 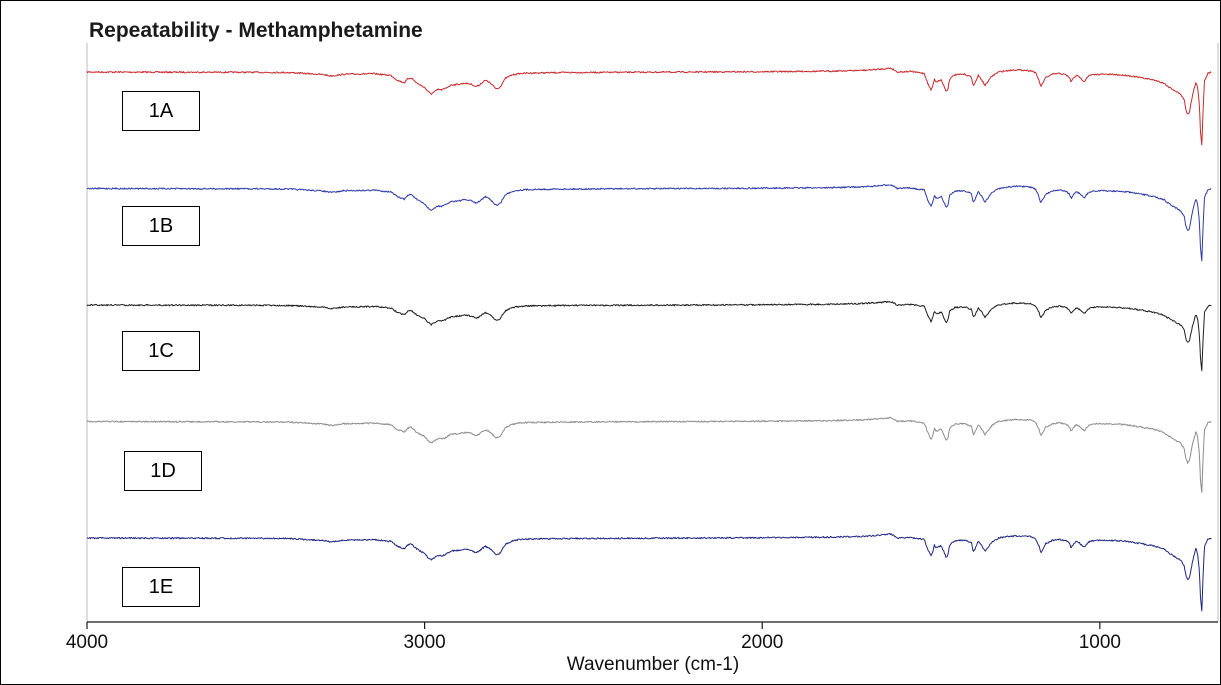 What do you see at coordinates (87, 642) in the screenshot?
I see `x-tick-label-4000: 4000` at bounding box center [87, 642].